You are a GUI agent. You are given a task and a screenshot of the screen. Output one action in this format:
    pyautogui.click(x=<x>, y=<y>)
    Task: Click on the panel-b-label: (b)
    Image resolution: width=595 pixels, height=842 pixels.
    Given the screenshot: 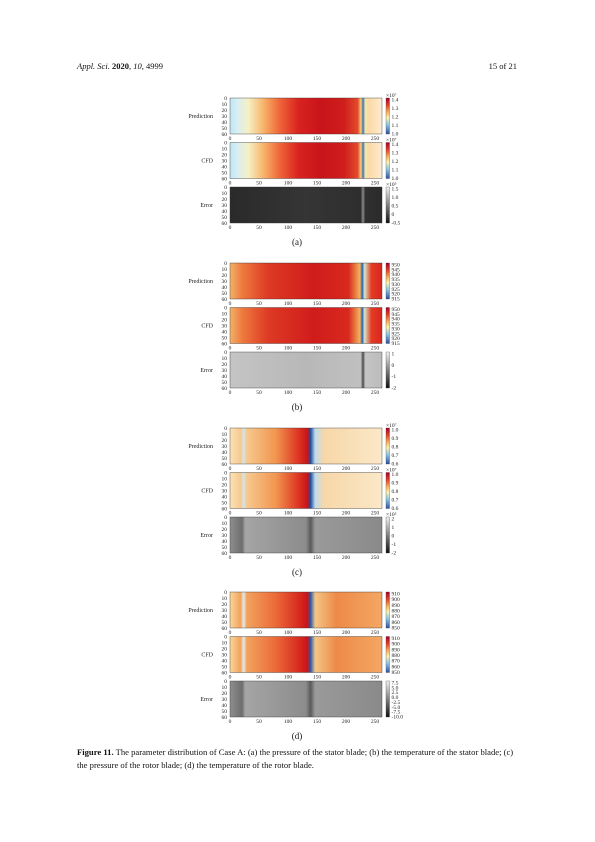 What is the action you would take?
    pyautogui.click(x=297, y=407)
    